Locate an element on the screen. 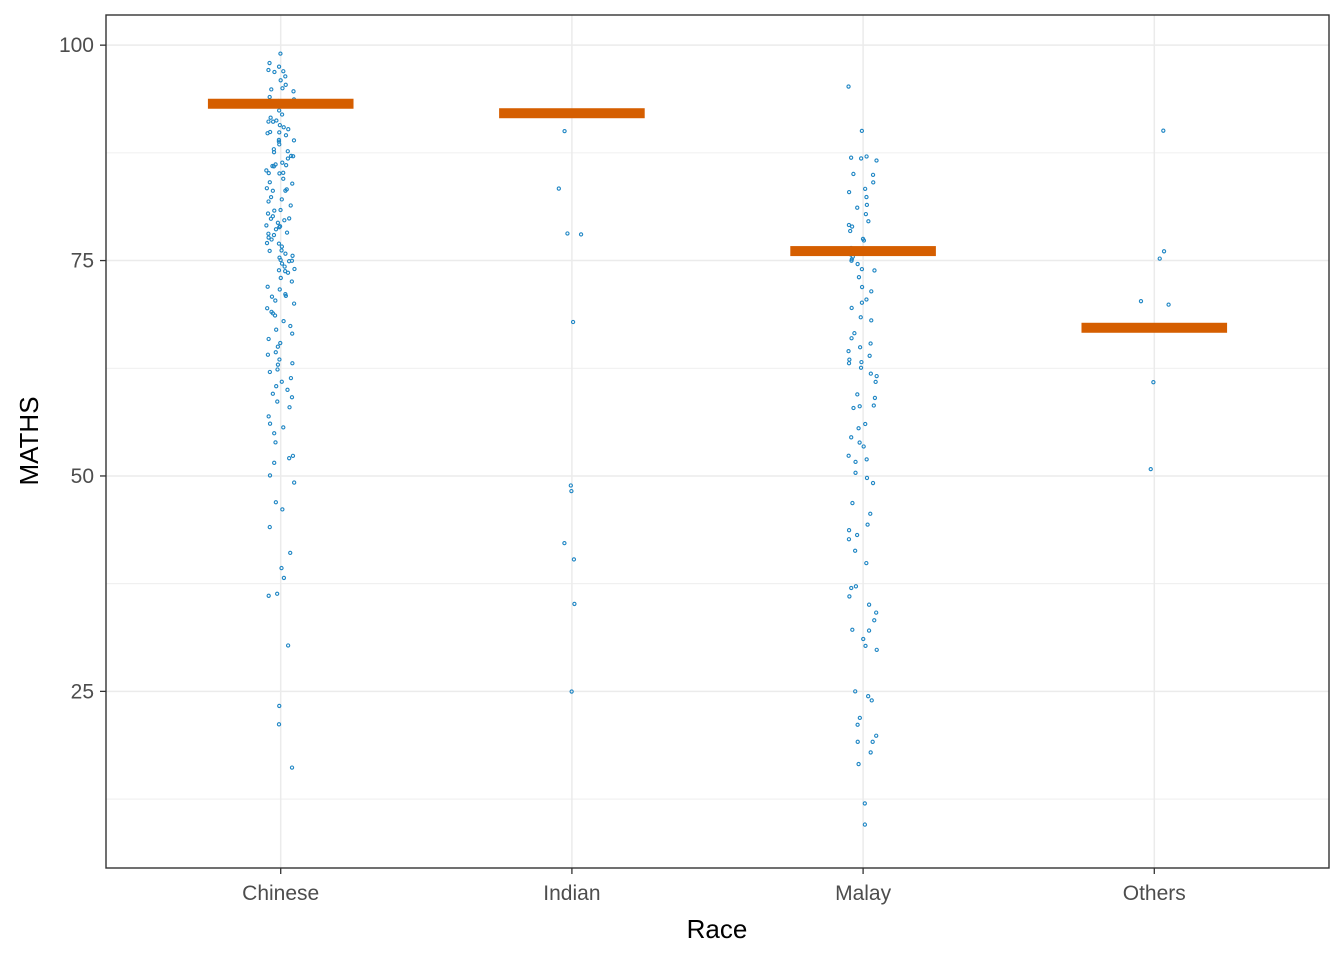 The height and width of the screenshot is (960, 1344). x-axis-title: Race is located at coordinates (717, 929).